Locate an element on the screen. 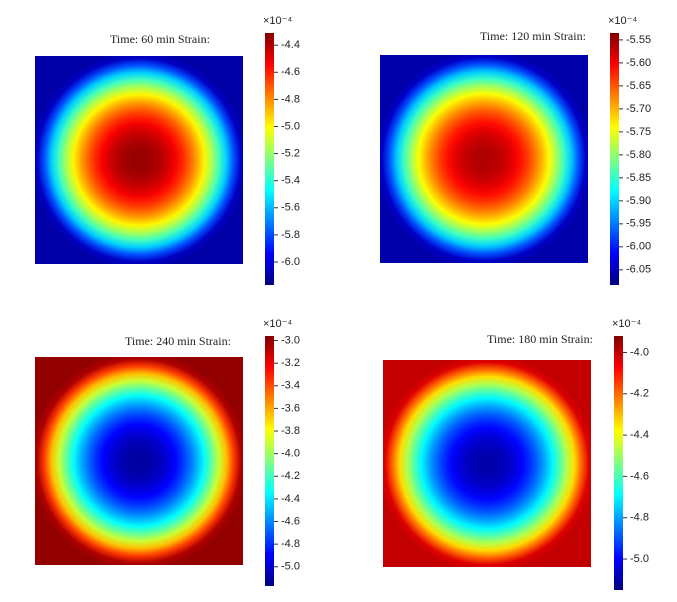 Image resolution: width=677 pixels, height=602 pixels. colorbar-tick-label: -3.0 is located at coordinates (290, 340).